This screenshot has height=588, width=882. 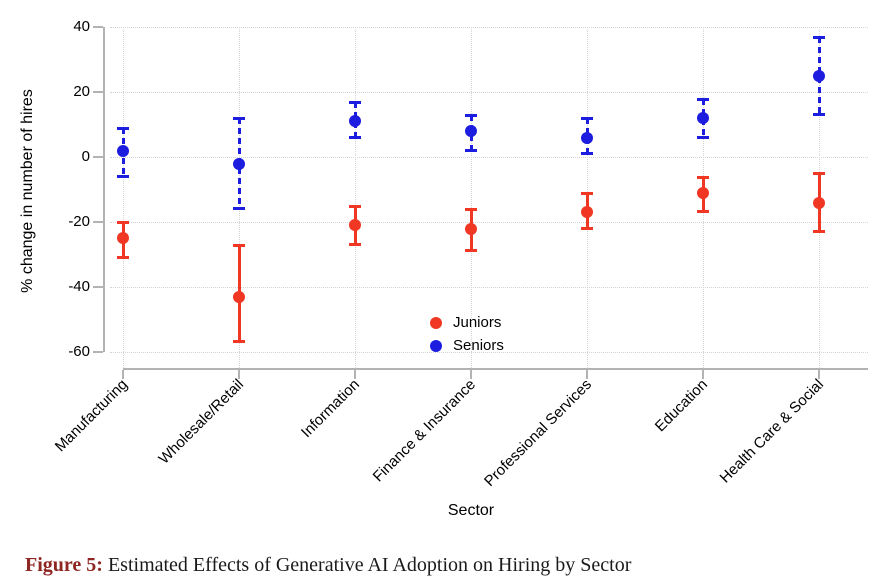 I want to click on legend-item-juniors: Juniors, so click(x=467, y=322).